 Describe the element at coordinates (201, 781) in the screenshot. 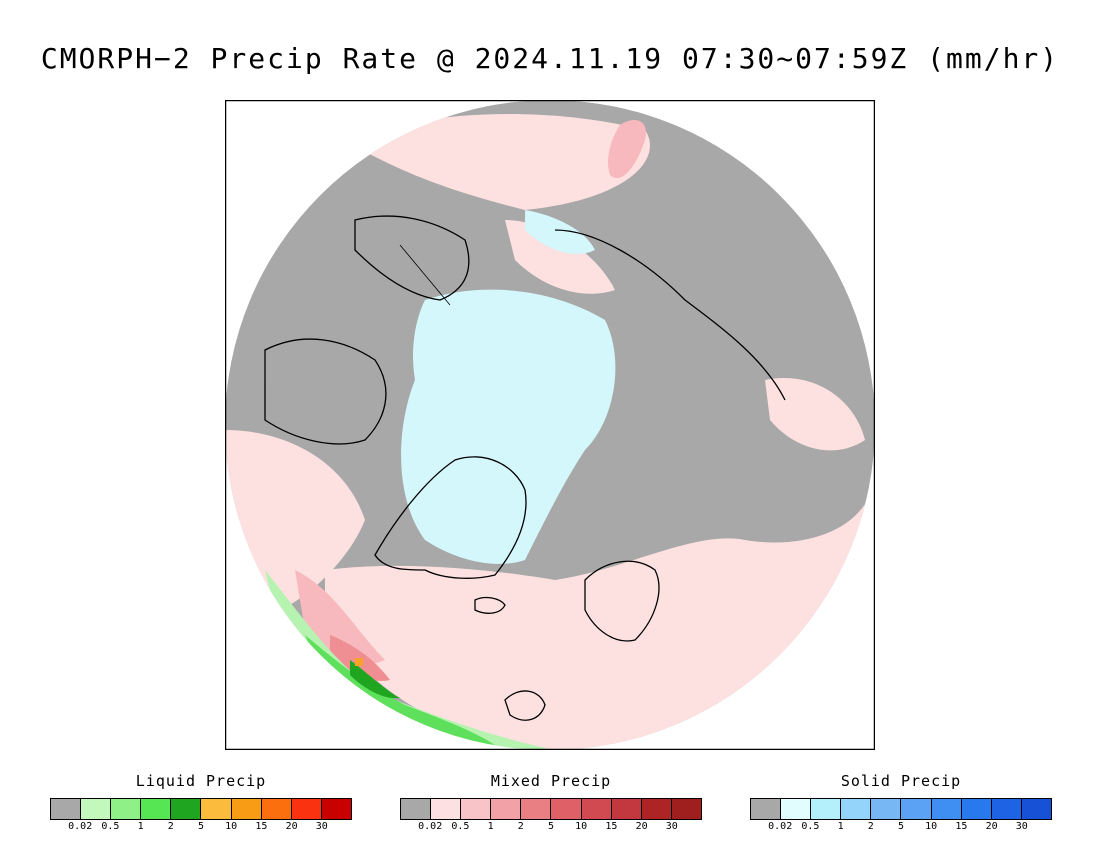

I see `legend-title: Liquid Precip` at that location.